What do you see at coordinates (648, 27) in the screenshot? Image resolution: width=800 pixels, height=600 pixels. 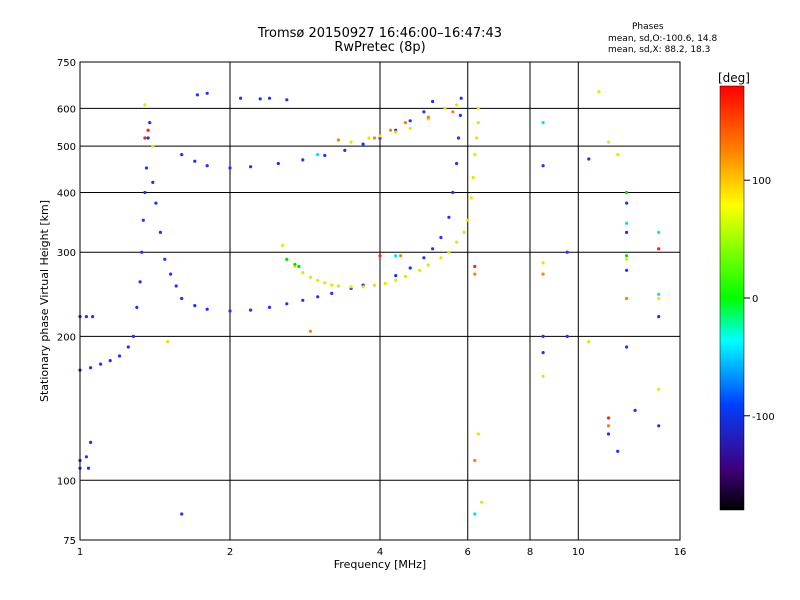 I see `phases-heading: Phases` at bounding box center [648, 27].